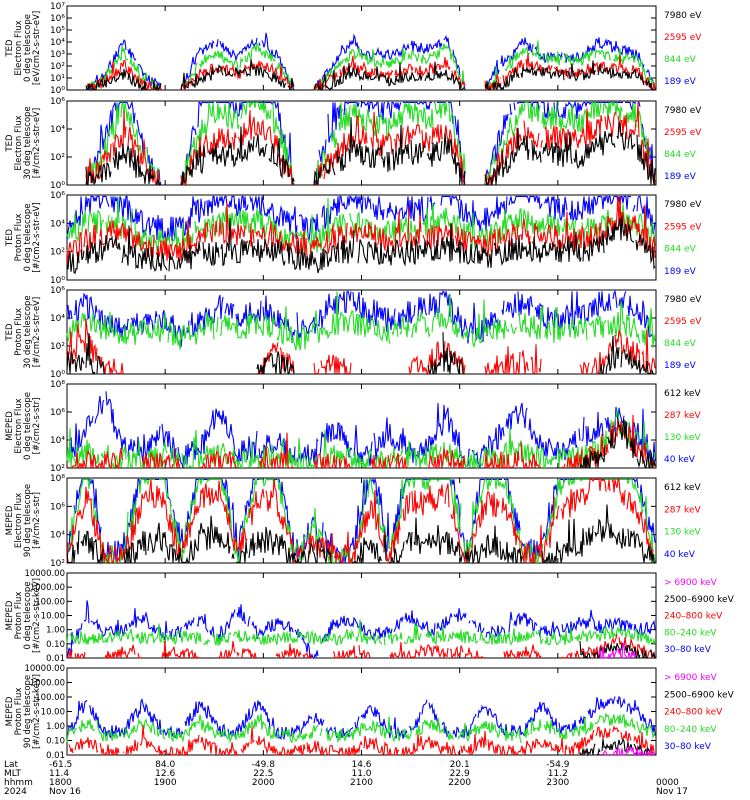 The height and width of the screenshot is (800, 750). I want to click on y-tick-label: 1.00, so click(55, 631).